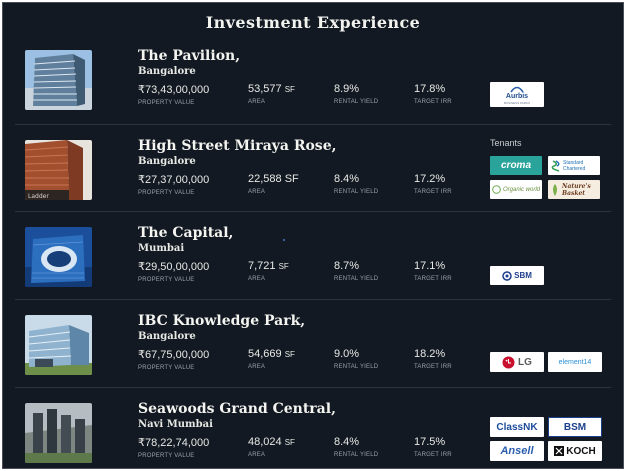  Describe the element at coordinates (496, 189) in the screenshot. I see `organic-leaf-icon` at that location.